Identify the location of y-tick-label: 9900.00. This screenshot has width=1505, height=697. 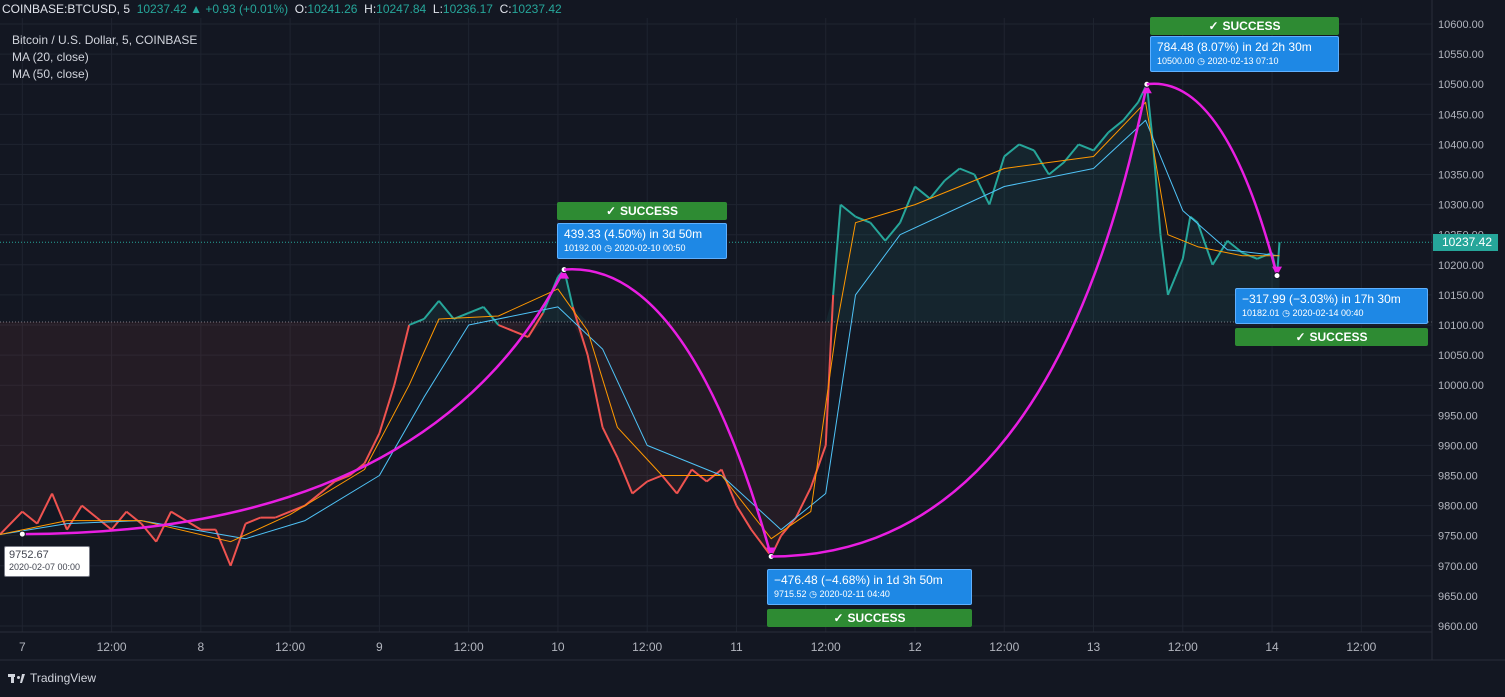
(1458, 446).